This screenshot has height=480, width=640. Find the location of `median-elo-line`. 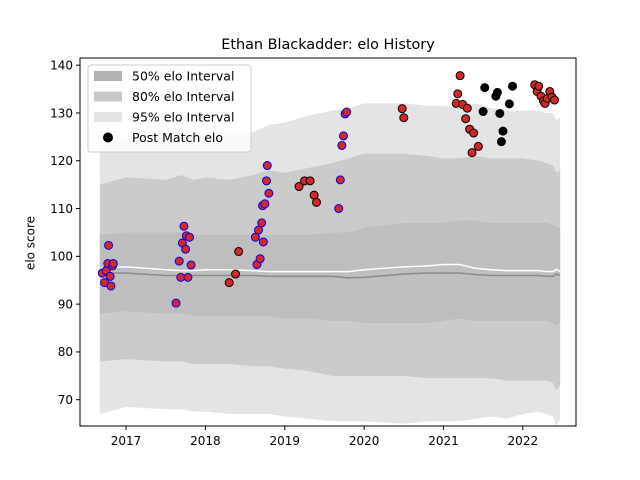

median-elo-line is located at coordinates (330, 275).